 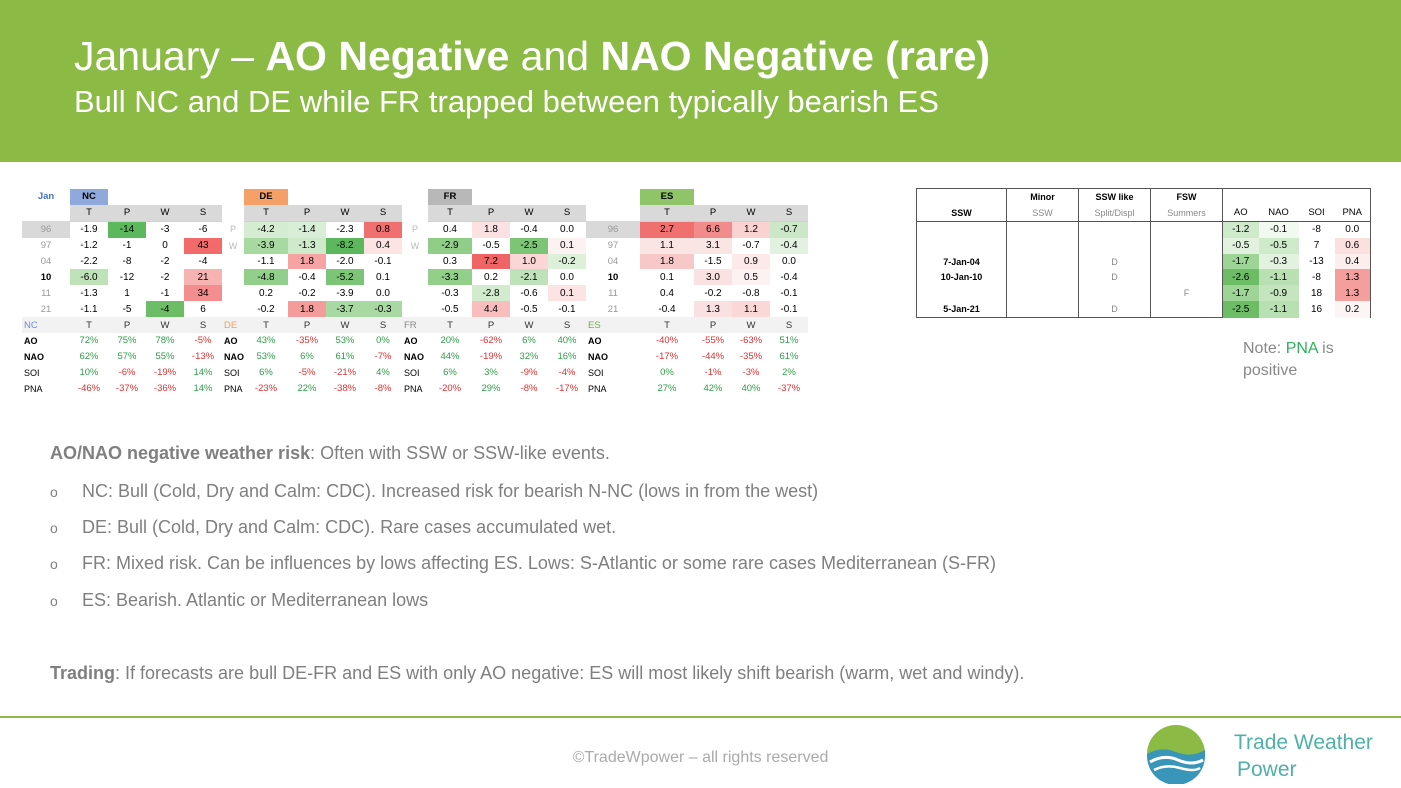 What do you see at coordinates (307, 245) in the screenshot?
I see `value-cell: -1.3` at bounding box center [307, 245].